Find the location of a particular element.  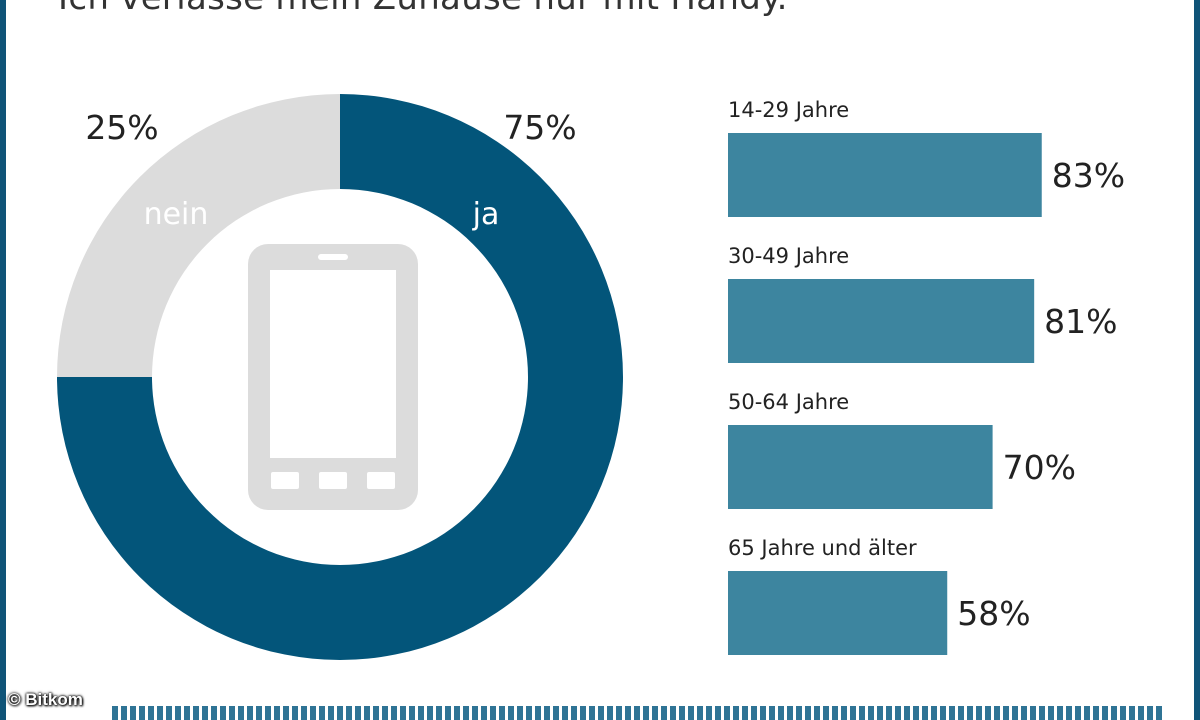

bar-value-label: 58% is located at coordinates (993, 613).